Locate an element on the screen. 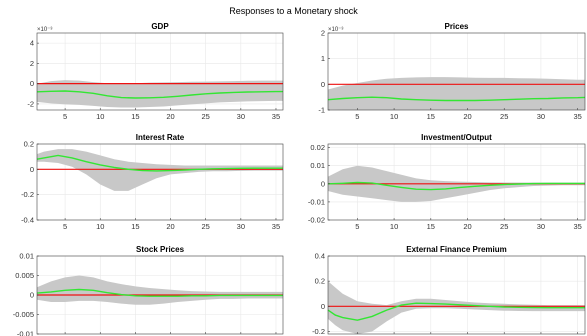 This screenshot has height=336, width=587. y-tick-label: -0.02 is located at coordinates (316, 220).